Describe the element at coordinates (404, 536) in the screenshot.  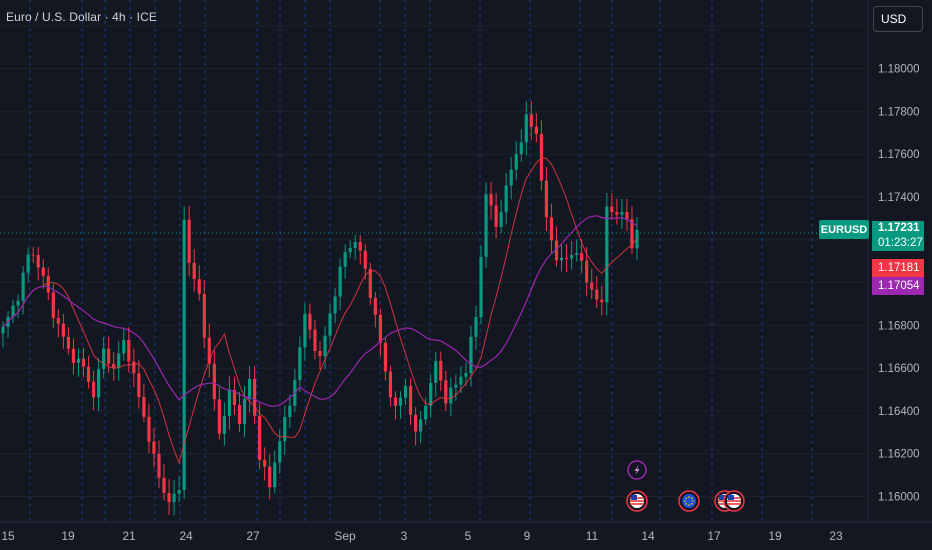
I see `x-tick-label: 3` at that location.